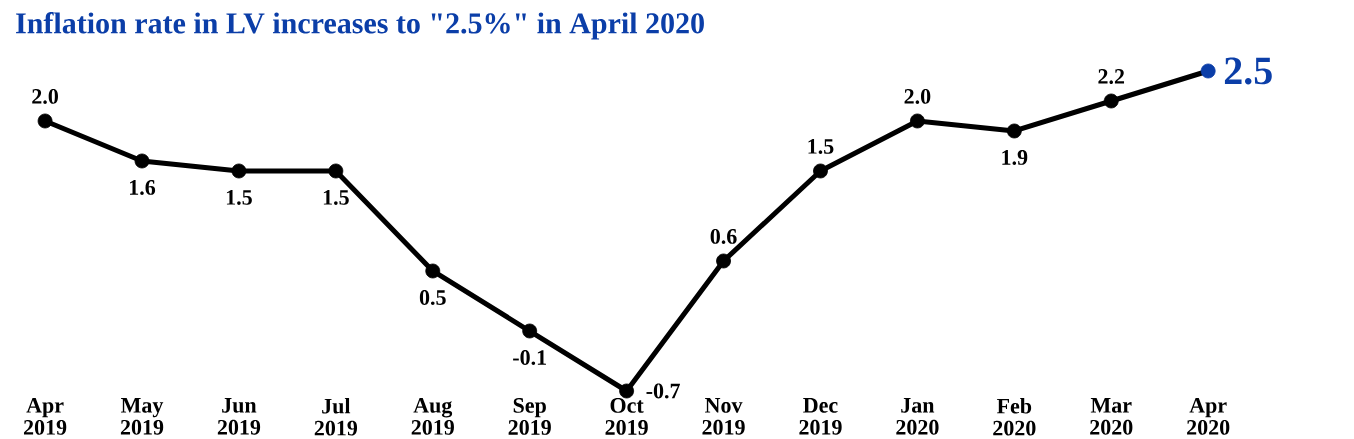 This screenshot has height=439, width=1354. What do you see at coordinates (432, 416) in the screenshot?
I see `x-tick-label: Aug 2019` at bounding box center [432, 416].